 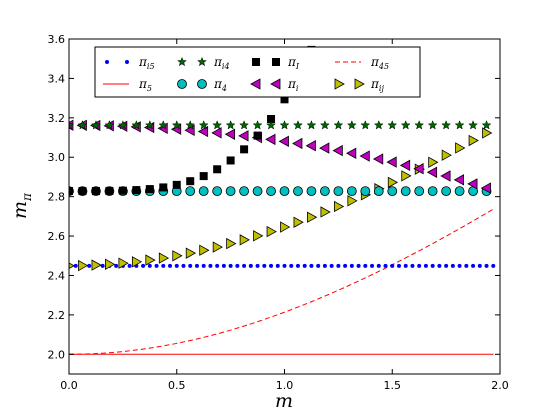 I want to click on y-tick-label: 2.4, so click(x=57, y=275).